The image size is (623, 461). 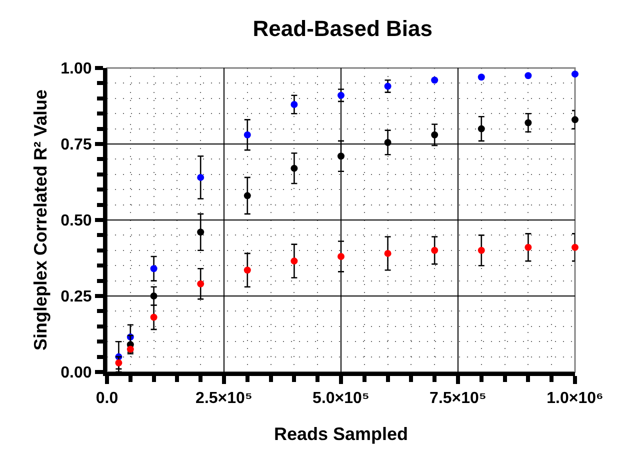 What do you see at coordinates (341, 434) in the screenshot?
I see `x-axis-title: Reads Sampled` at bounding box center [341, 434].